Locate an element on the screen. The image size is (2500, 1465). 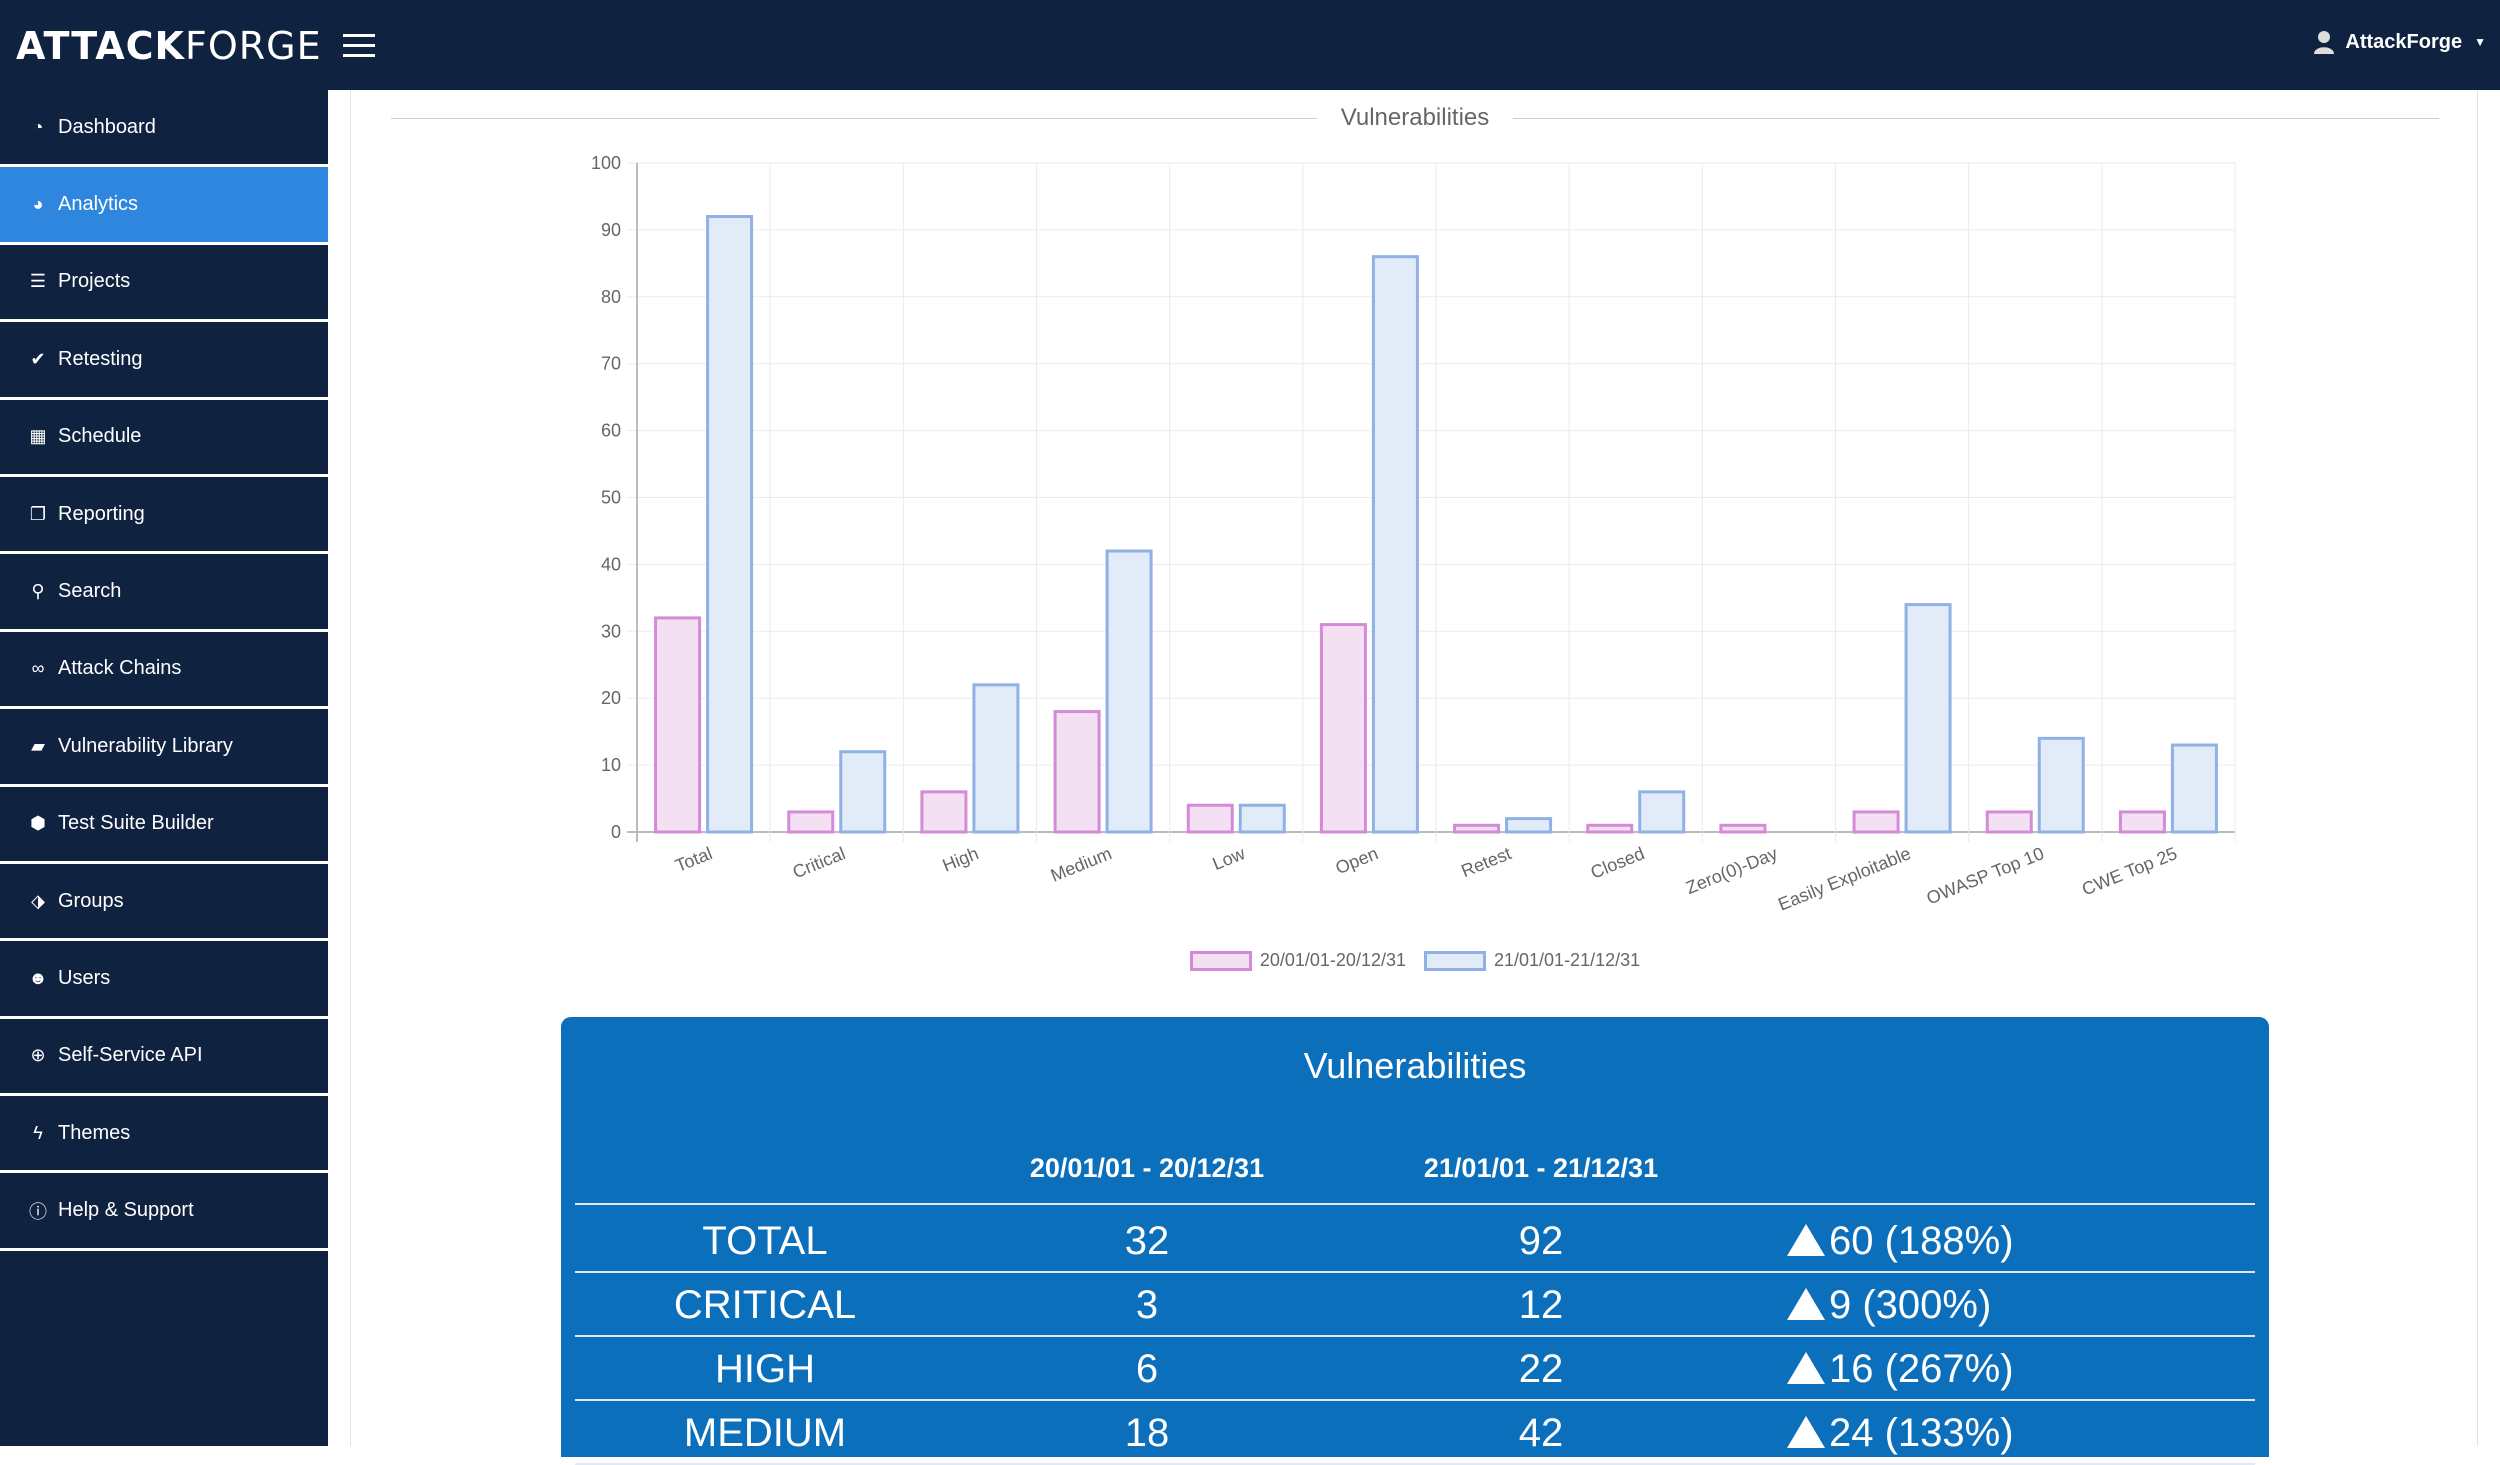
x-tick-label: Low is located at coordinates (1229, 858).